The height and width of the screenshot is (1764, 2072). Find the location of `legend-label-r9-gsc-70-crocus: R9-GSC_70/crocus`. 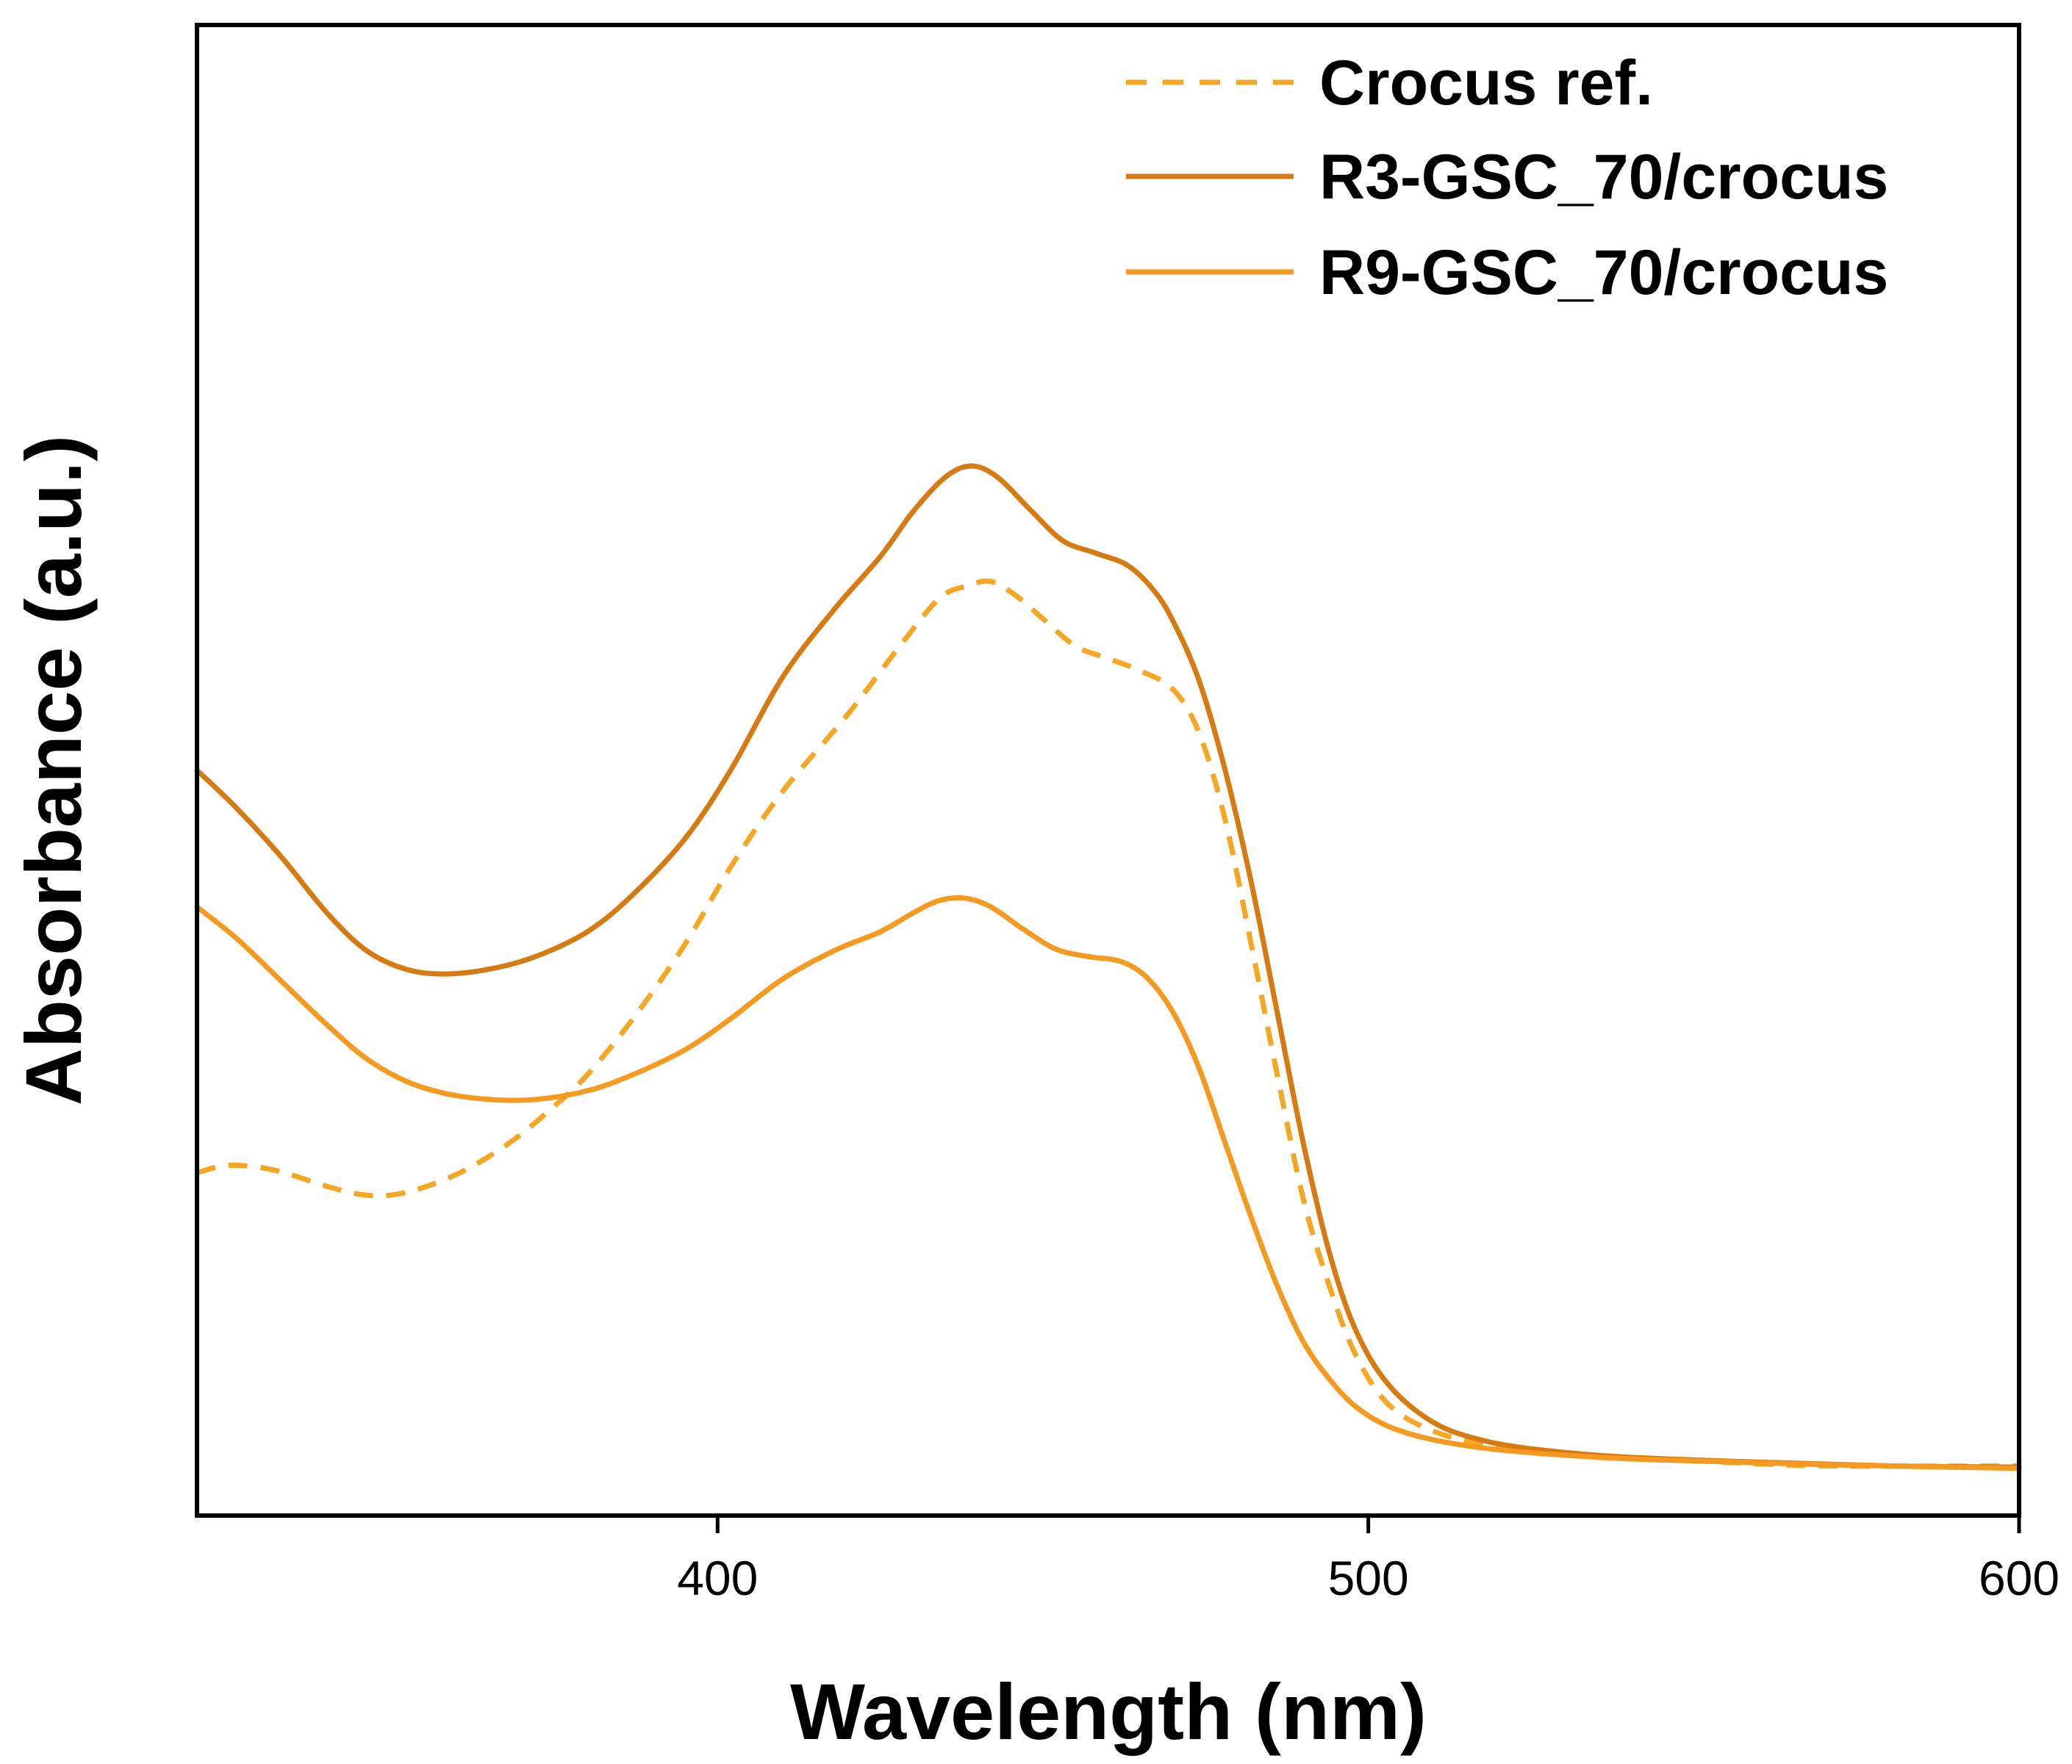

legend-label-r9-gsc-70-crocus: R9-GSC_70/crocus is located at coordinates (1603, 272).